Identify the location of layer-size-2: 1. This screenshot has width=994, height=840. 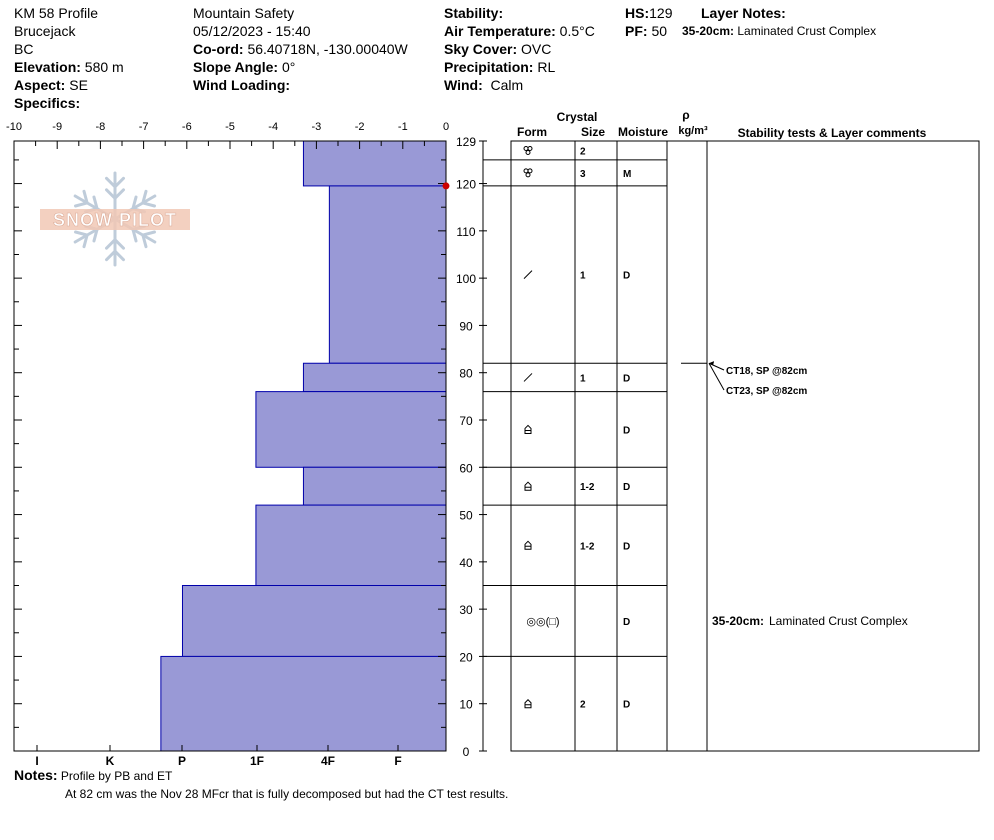
(583, 276).